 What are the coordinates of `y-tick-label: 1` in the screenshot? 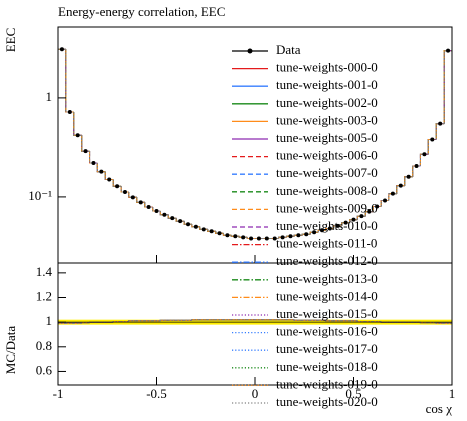 It's located at (49, 96).